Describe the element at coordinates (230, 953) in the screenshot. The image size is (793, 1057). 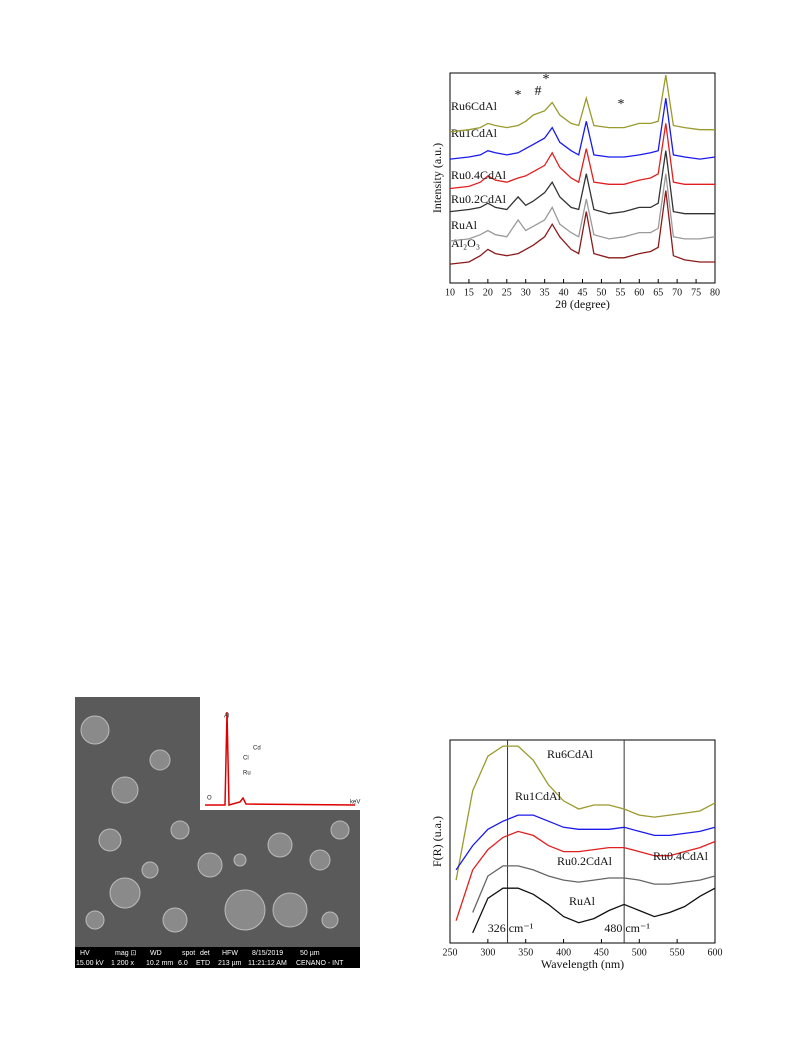
I see `info-text: HFW` at that location.